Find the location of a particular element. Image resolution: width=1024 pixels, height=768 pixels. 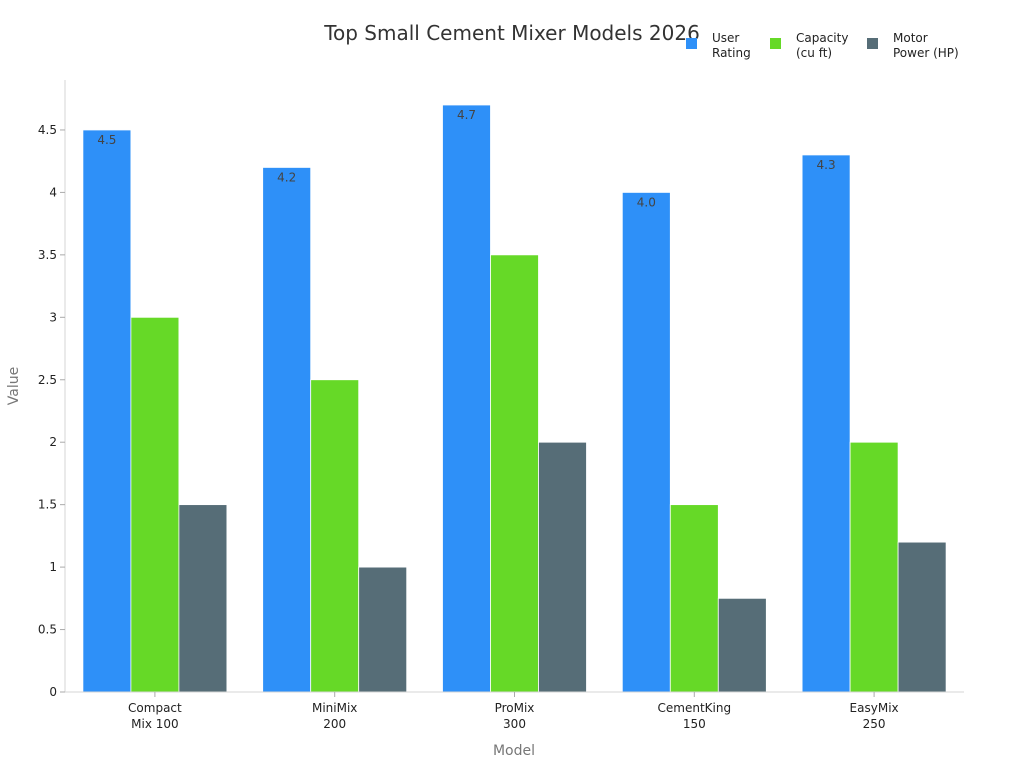

bar-motor-power-hp--0 is located at coordinates (203, 598).